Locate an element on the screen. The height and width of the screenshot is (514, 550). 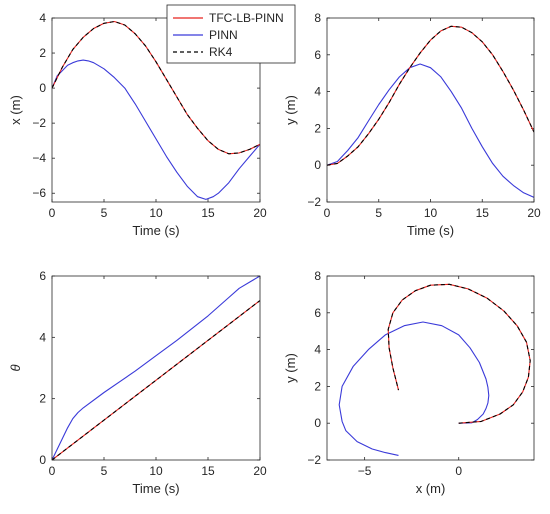
x-axis-label: x (m) is located at coordinates (431, 488).